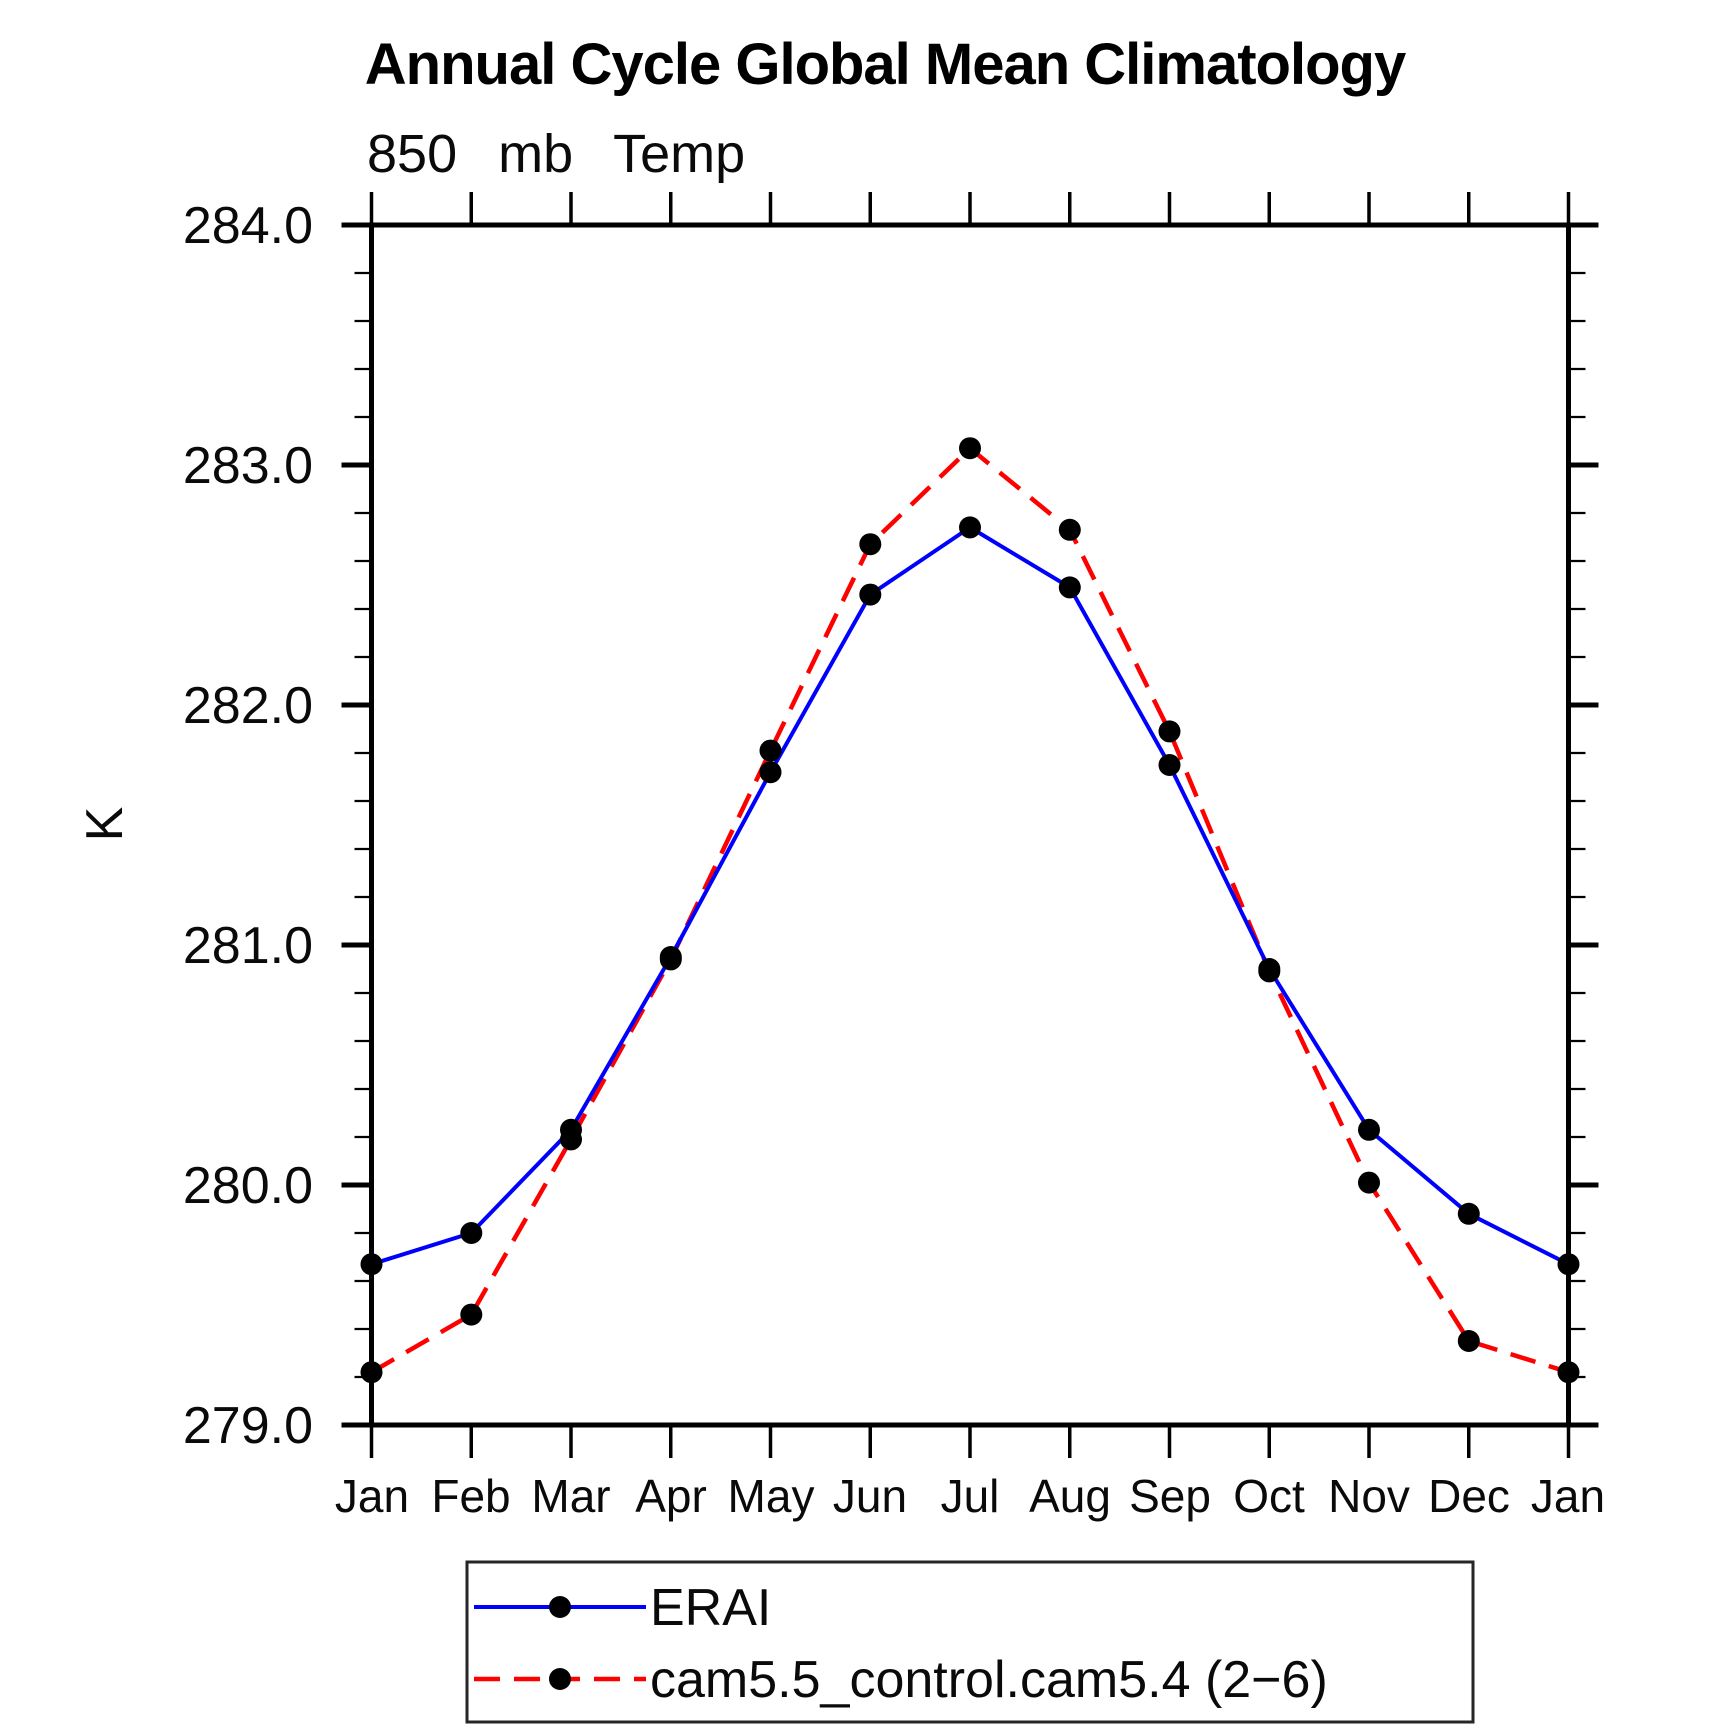  I want to click on x-tick-label: Mar, so click(570, 1496).